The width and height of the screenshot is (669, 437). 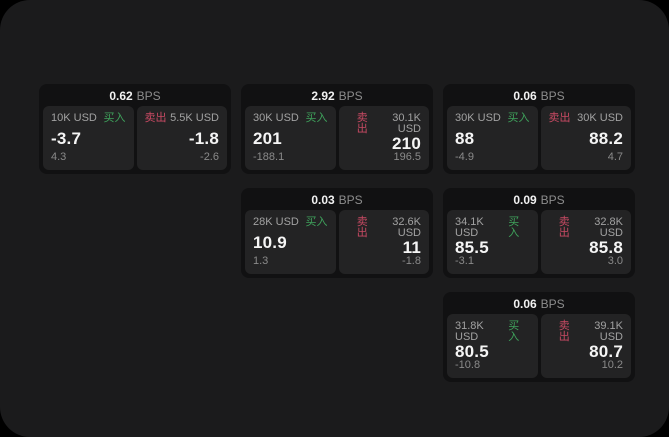 What do you see at coordinates (276, 222) in the screenshot?
I see `buy-notional: 28K USD` at bounding box center [276, 222].